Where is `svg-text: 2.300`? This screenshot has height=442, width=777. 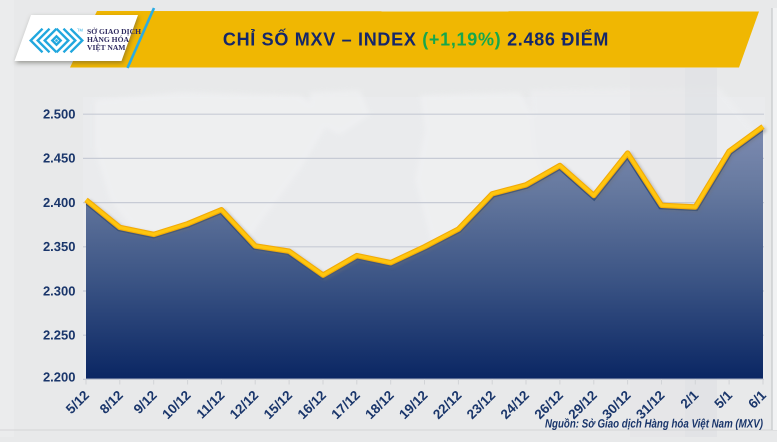 svg-text: 2.300 is located at coordinates (59, 290).